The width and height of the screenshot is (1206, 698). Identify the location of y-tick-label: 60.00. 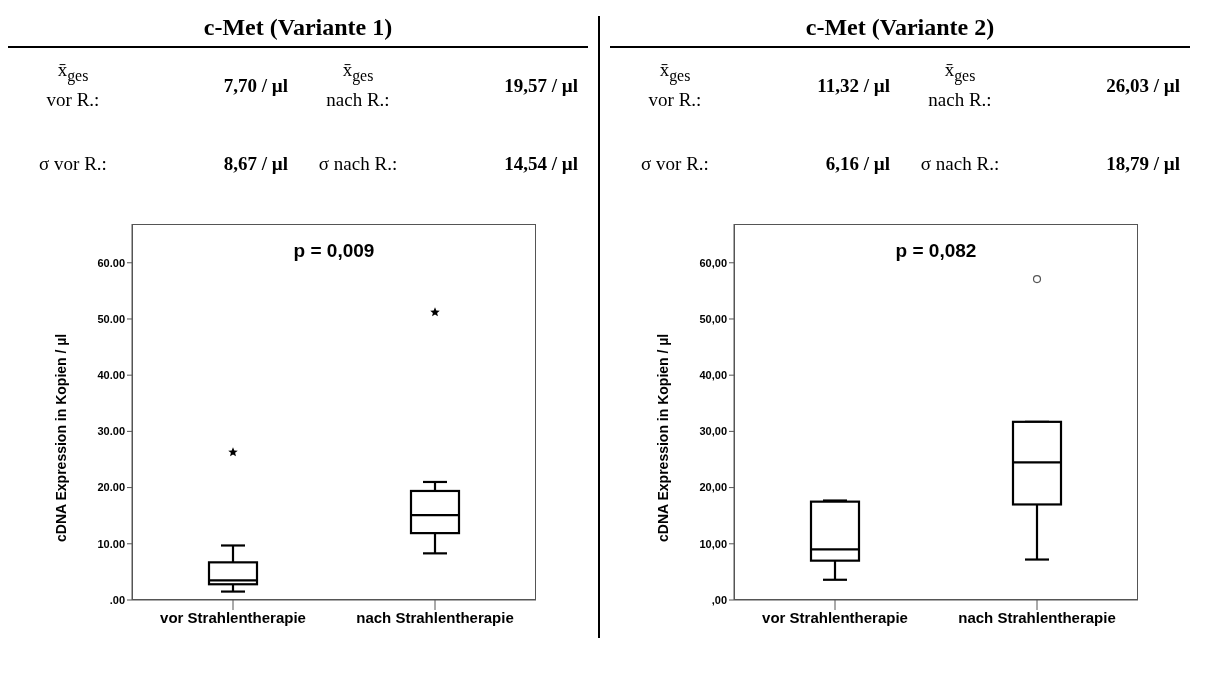
(111, 262).